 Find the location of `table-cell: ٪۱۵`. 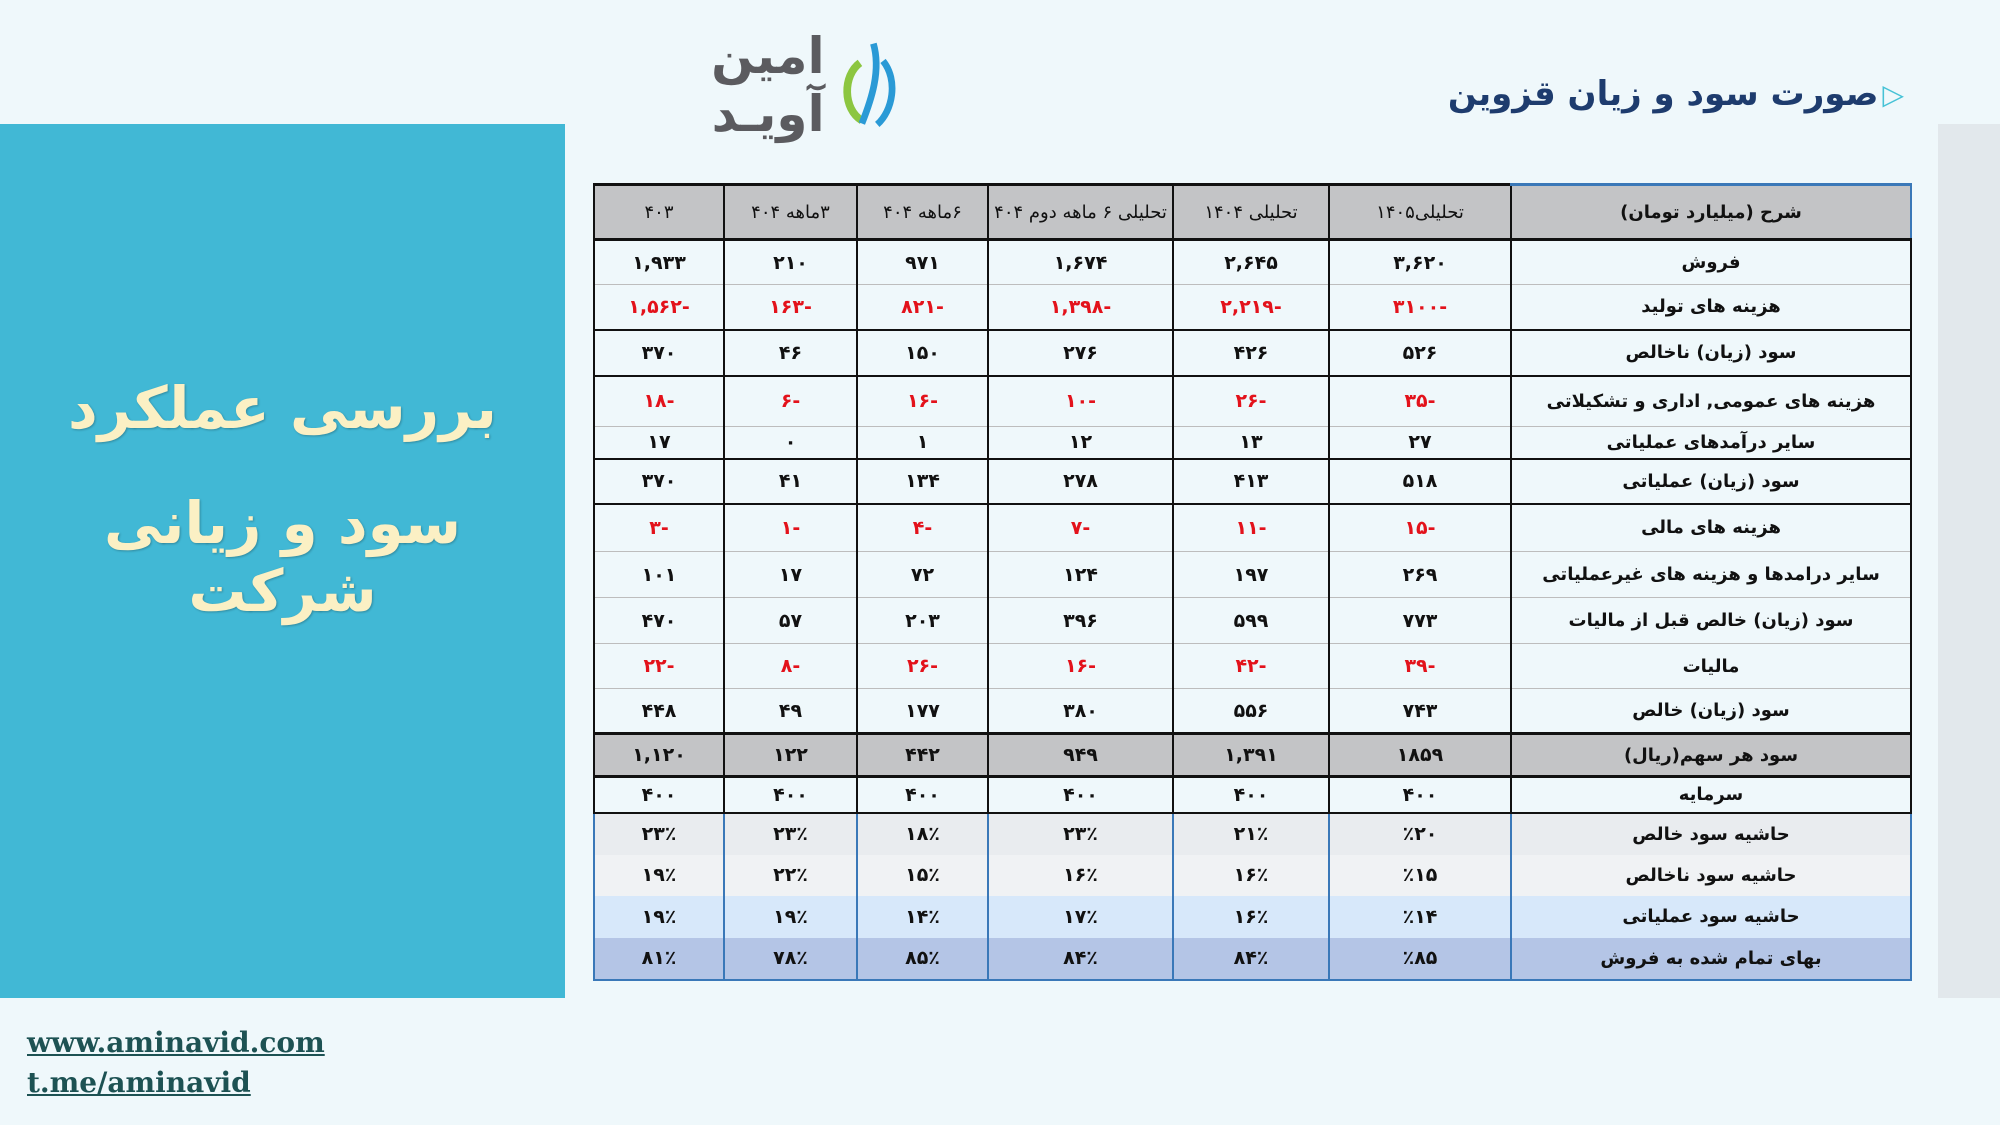

table-cell: ٪۱۵ is located at coordinates (1420, 875).